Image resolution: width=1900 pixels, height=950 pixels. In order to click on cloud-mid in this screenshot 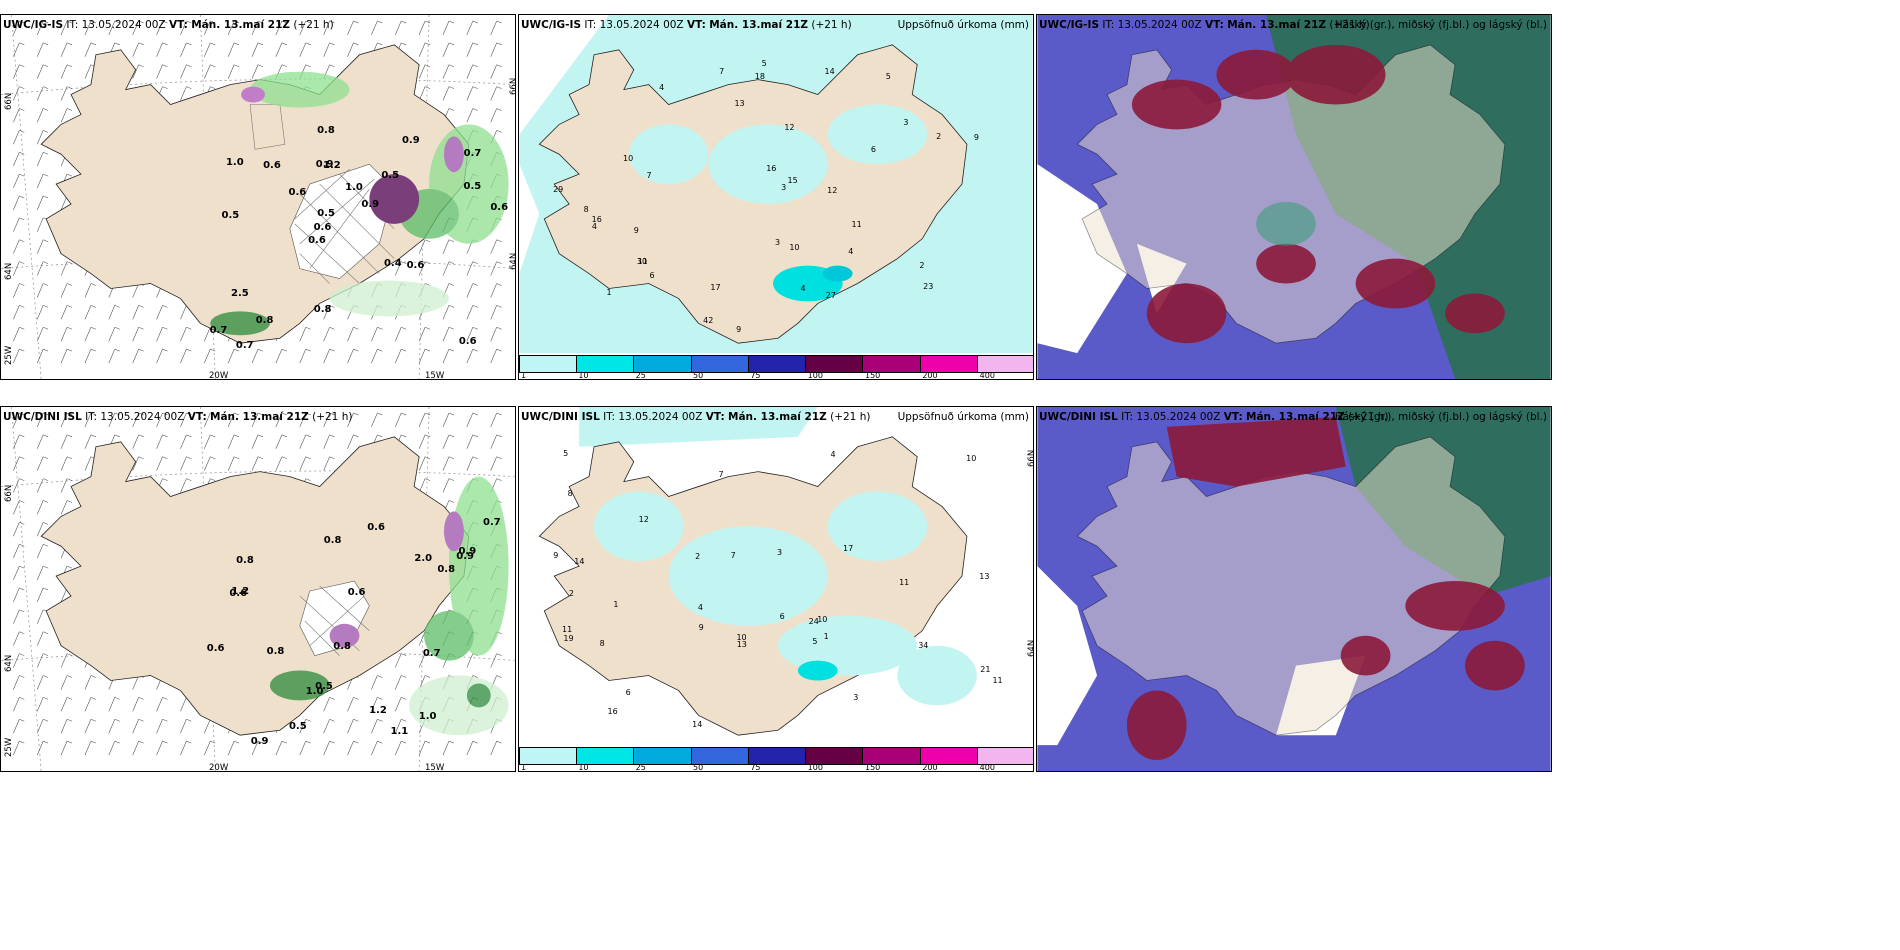, I will do `click(1318, 194)`.